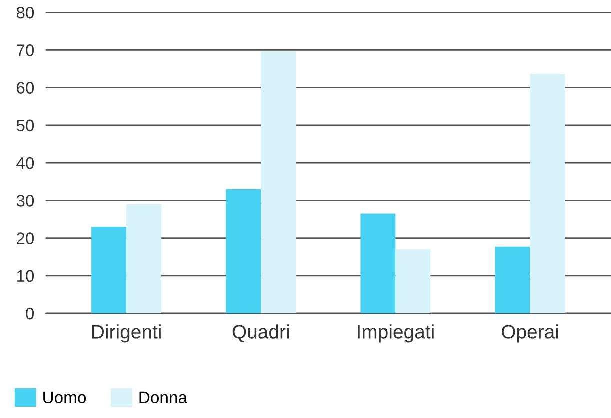  What do you see at coordinates (25, 163) in the screenshot?
I see `y-tick-label: 40` at bounding box center [25, 163].